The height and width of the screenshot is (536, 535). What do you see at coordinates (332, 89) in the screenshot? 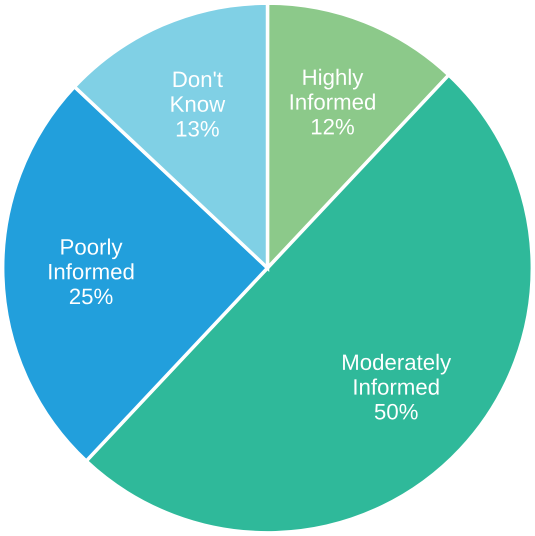
I see `slice-label: Highly Informed` at bounding box center [332, 89].